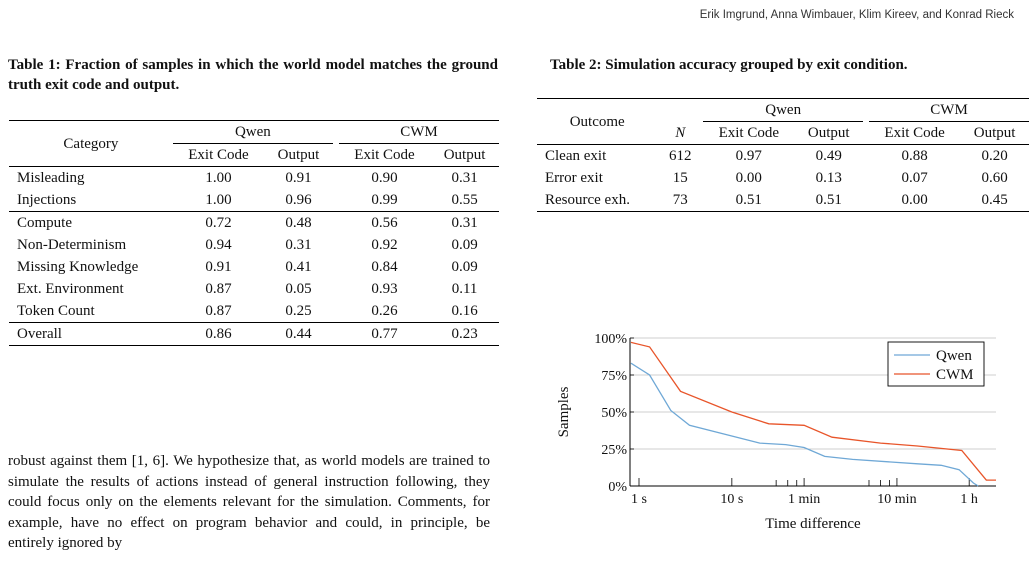  I want to click on table-row: Injections 1.00 0.96 0.99 0.55, so click(254, 200).